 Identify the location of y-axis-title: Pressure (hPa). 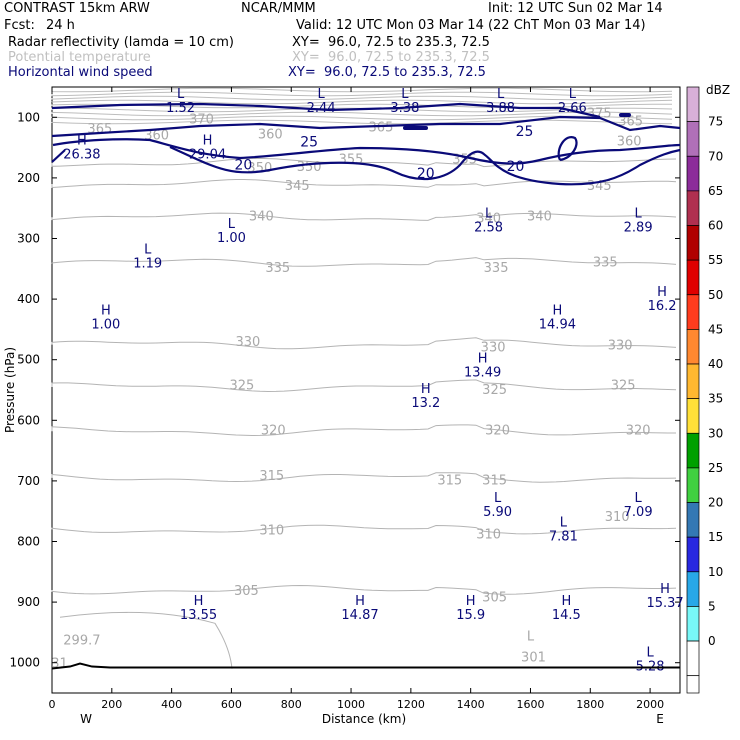
(10, 390).